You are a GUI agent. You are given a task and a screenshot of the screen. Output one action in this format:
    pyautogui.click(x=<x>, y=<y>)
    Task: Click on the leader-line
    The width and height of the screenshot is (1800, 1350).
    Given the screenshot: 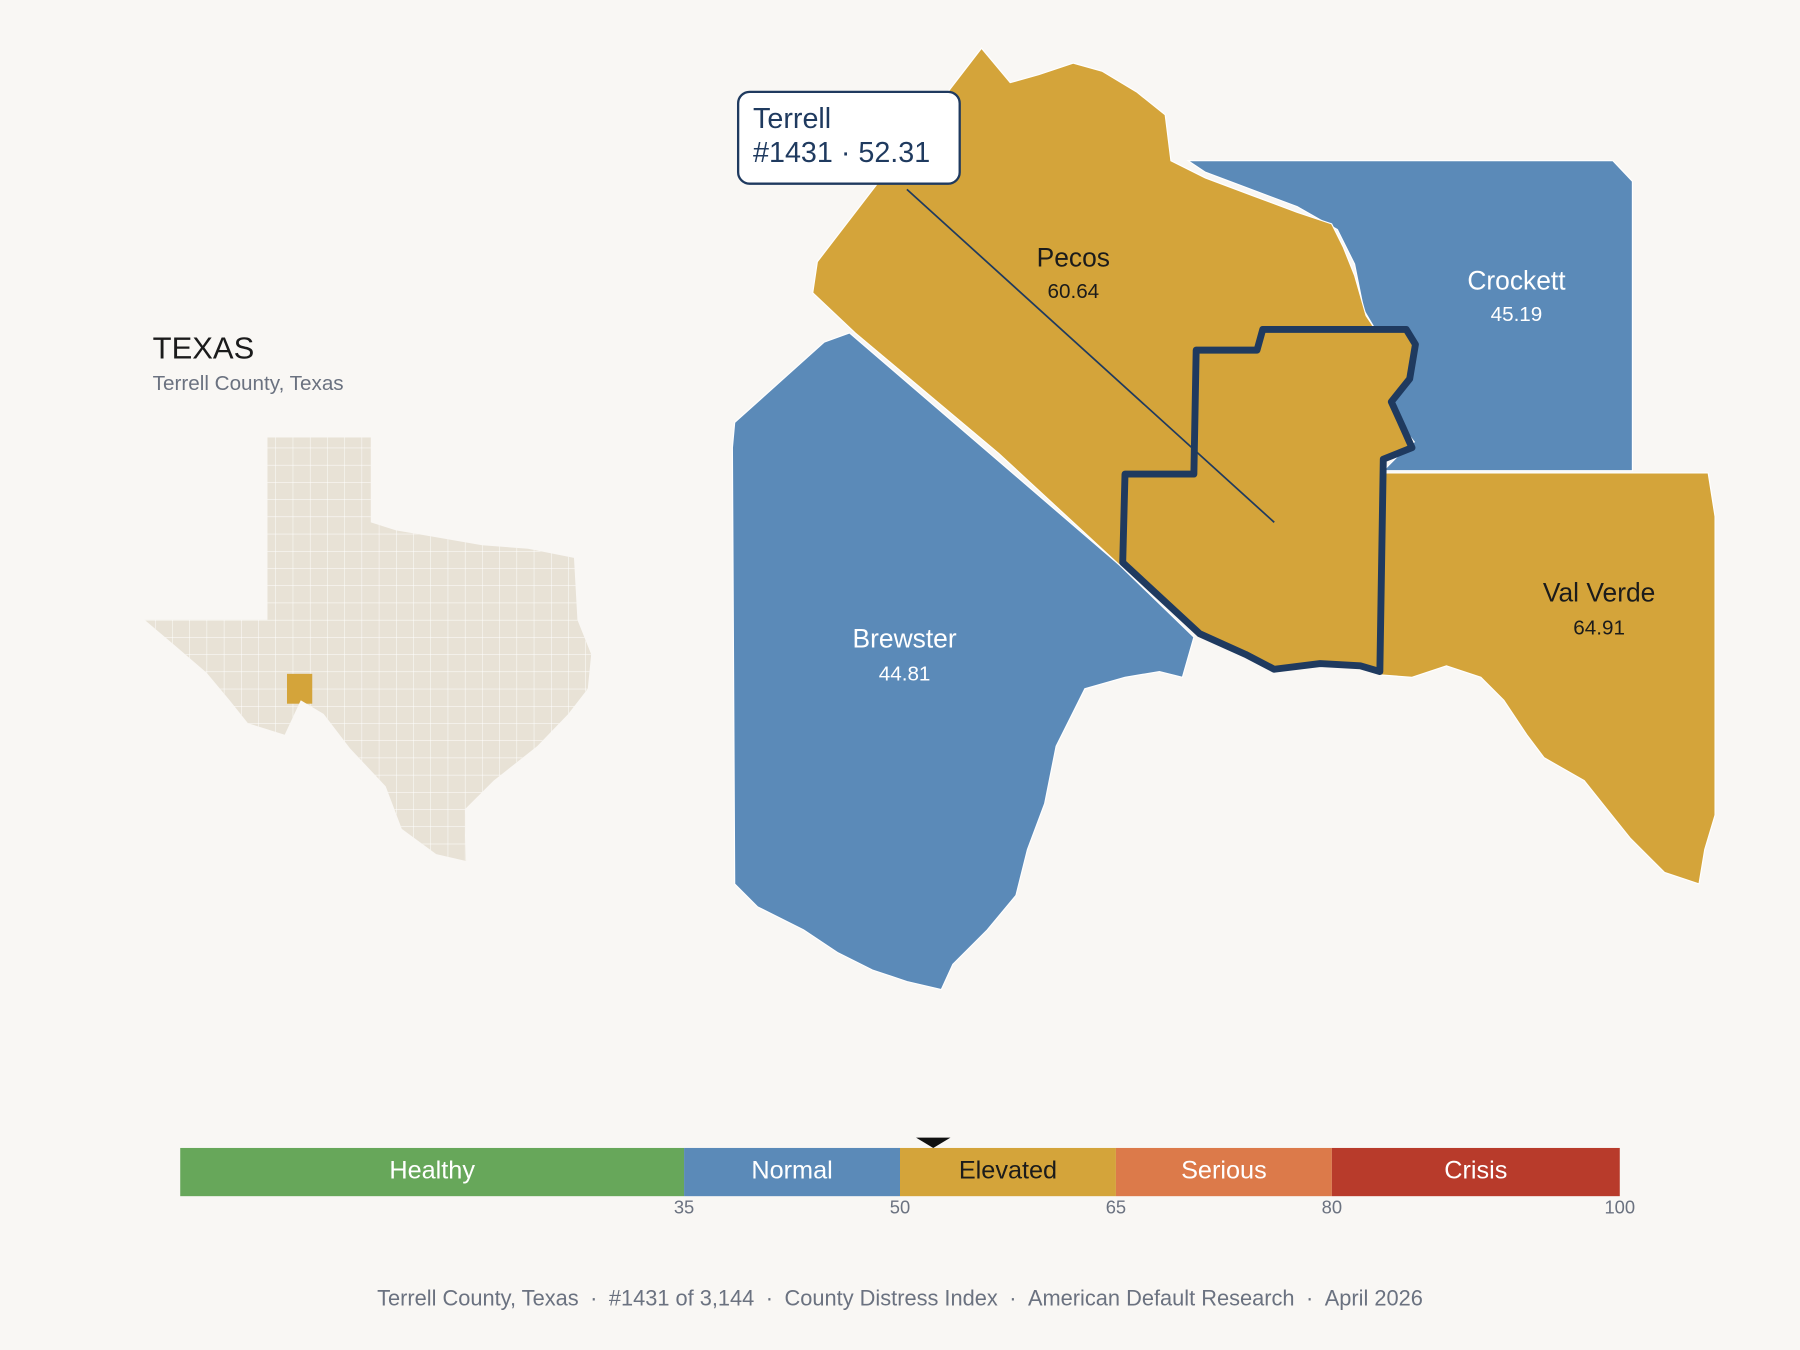 What is the action you would take?
    pyautogui.click(x=1090, y=355)
    